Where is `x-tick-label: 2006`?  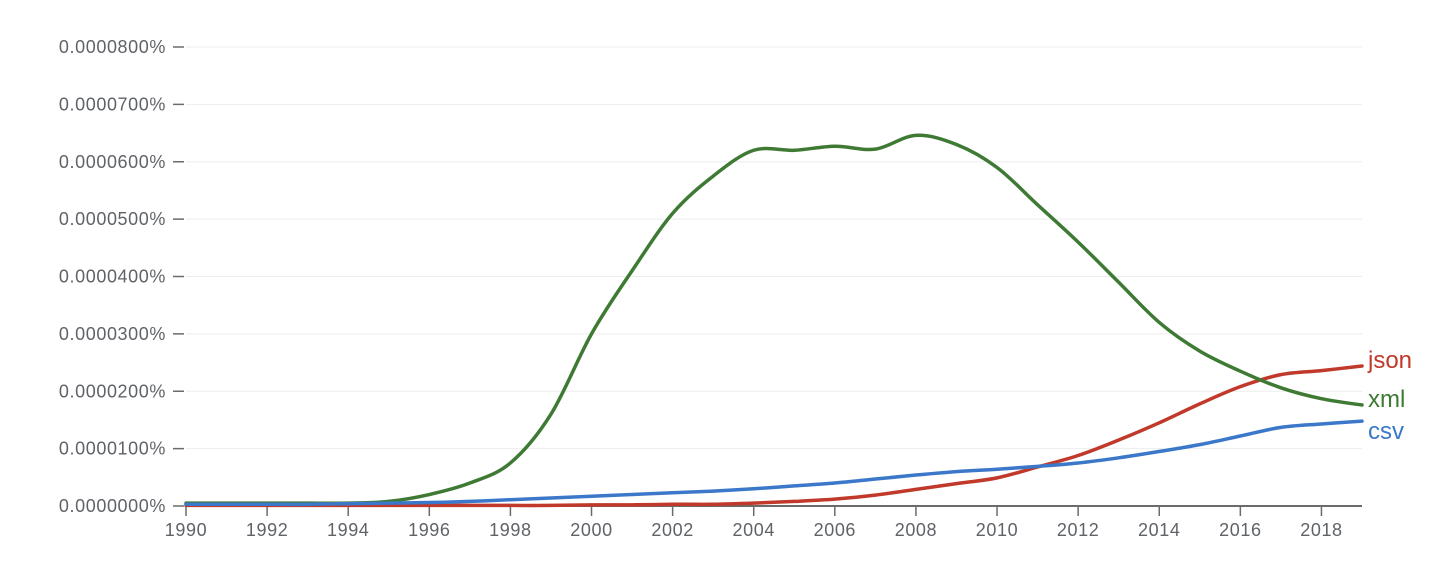
x-tick-label: 2006 is located at coordinates (835, 530).